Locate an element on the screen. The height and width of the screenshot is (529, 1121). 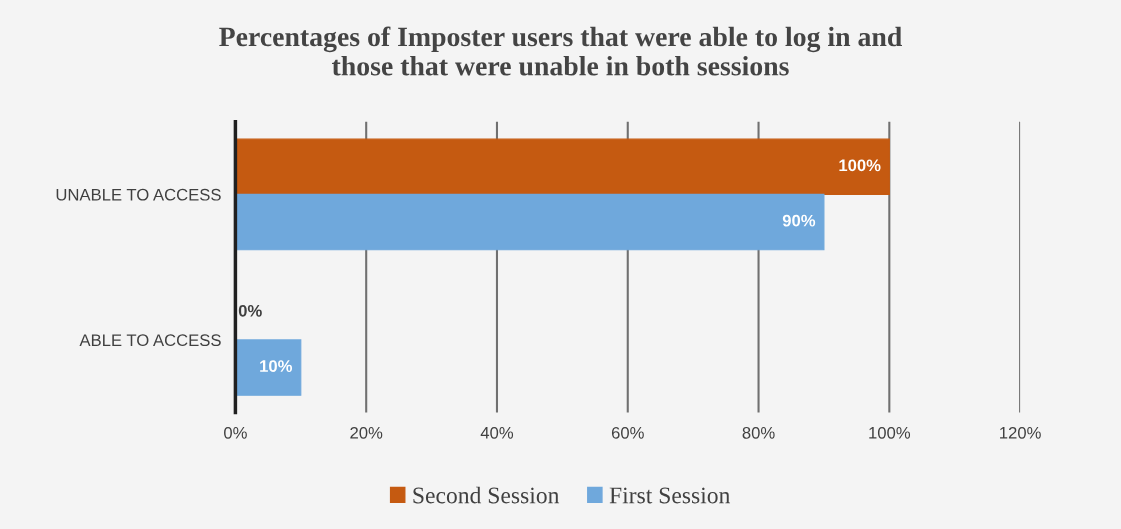
x-tick-label: 40% is located at coordinates (497, 432).